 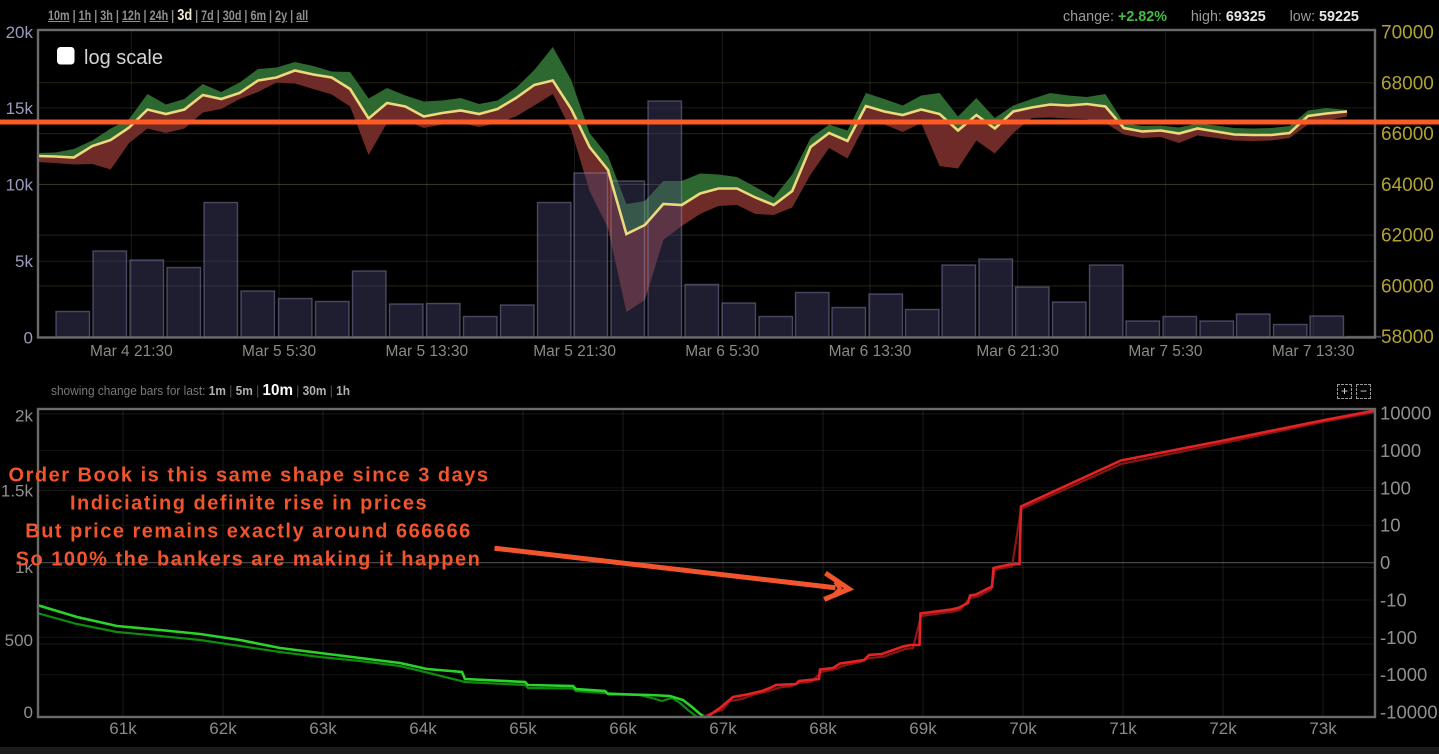 What do you see at coordinates (1407, 236) in the screenshot?
I see `svg-text: 62000` at bounding box center [1407, 236].